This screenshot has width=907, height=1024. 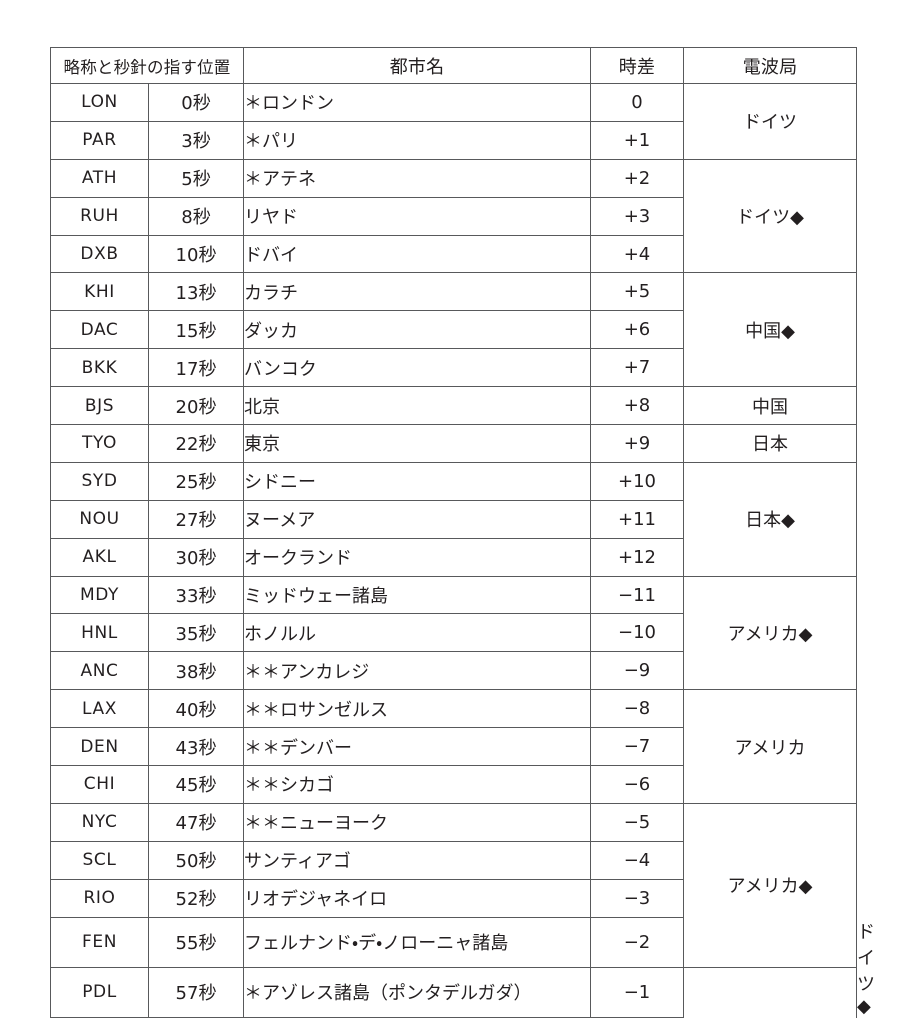 I want to click on cell-city-name: バンコク, so click(x=417, y=368).